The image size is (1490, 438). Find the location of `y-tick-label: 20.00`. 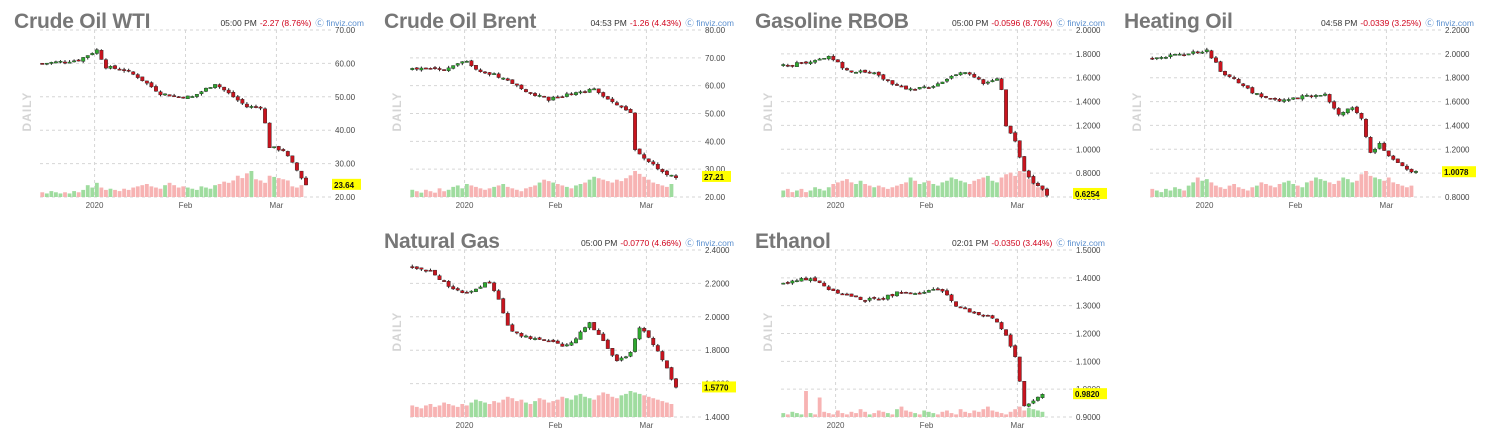

y-tick-label: 20.00 is located at coordinates (345, 197).